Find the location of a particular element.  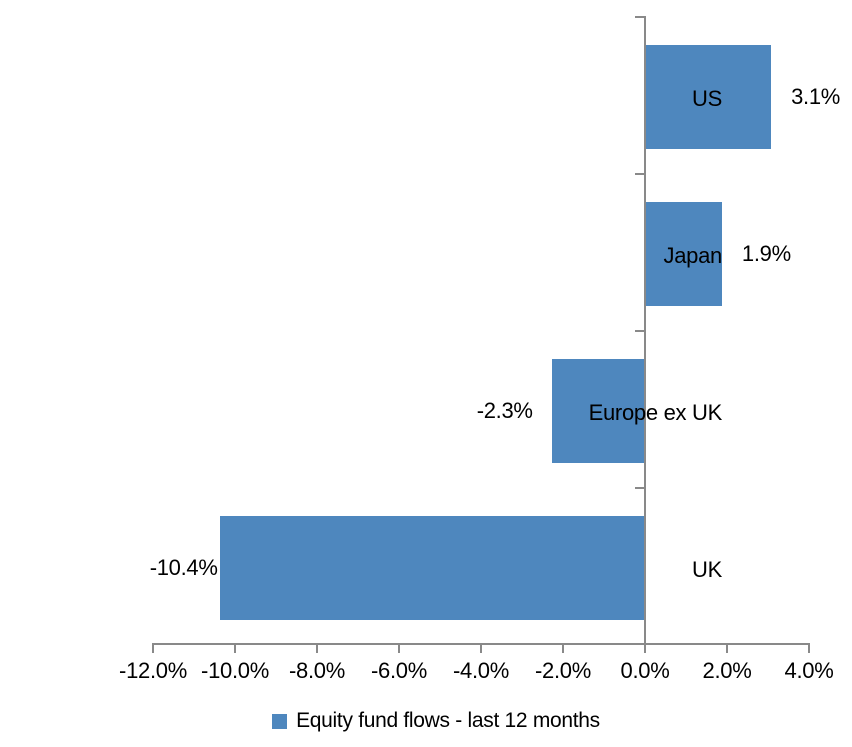

category-label-us: US is located at coordinates (707, 98).